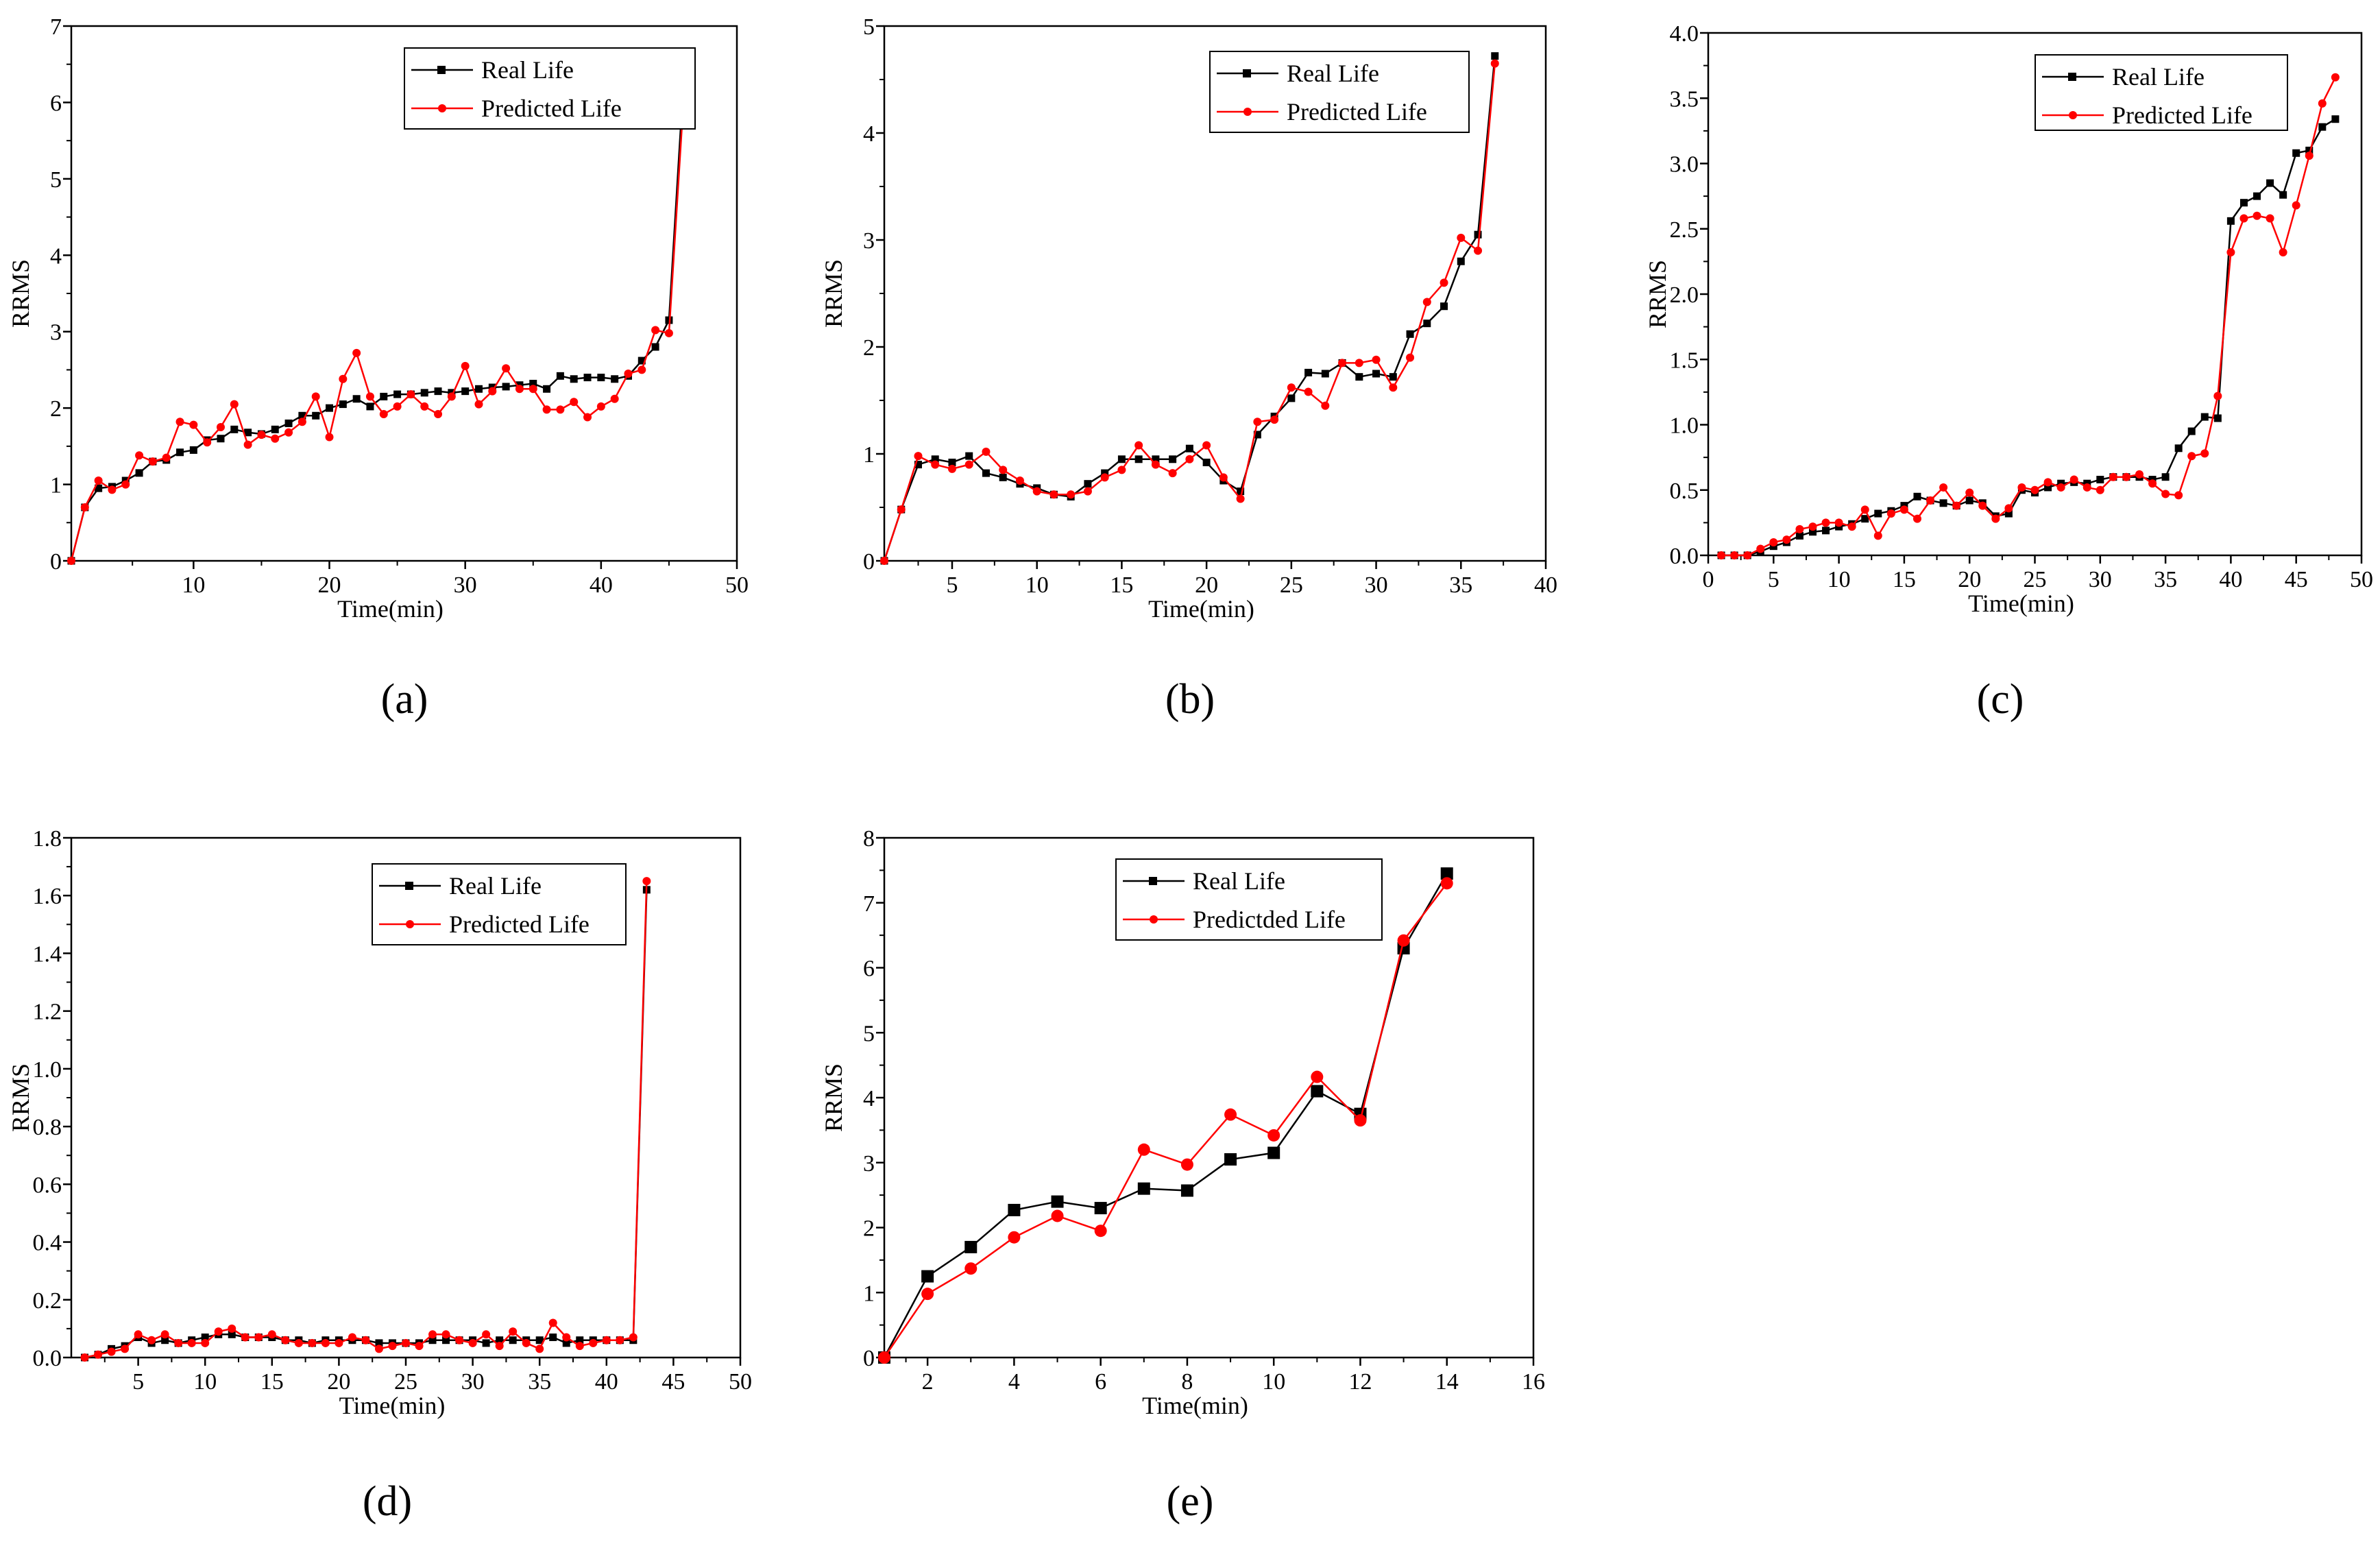 Image resolution: width=2380 pixels, height=1544 pixels. What do you see at coordinates (1100, 1382) in the screenshot?
I see `x-tick-label: 6` at bounding box center [1100, 1382].